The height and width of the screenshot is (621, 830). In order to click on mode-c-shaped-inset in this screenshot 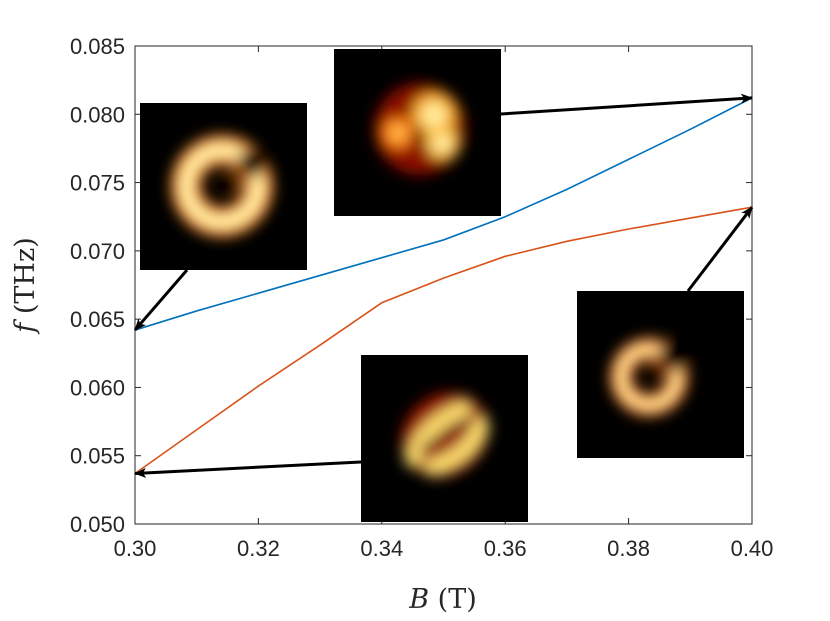, I will do `click(223, 186)`.